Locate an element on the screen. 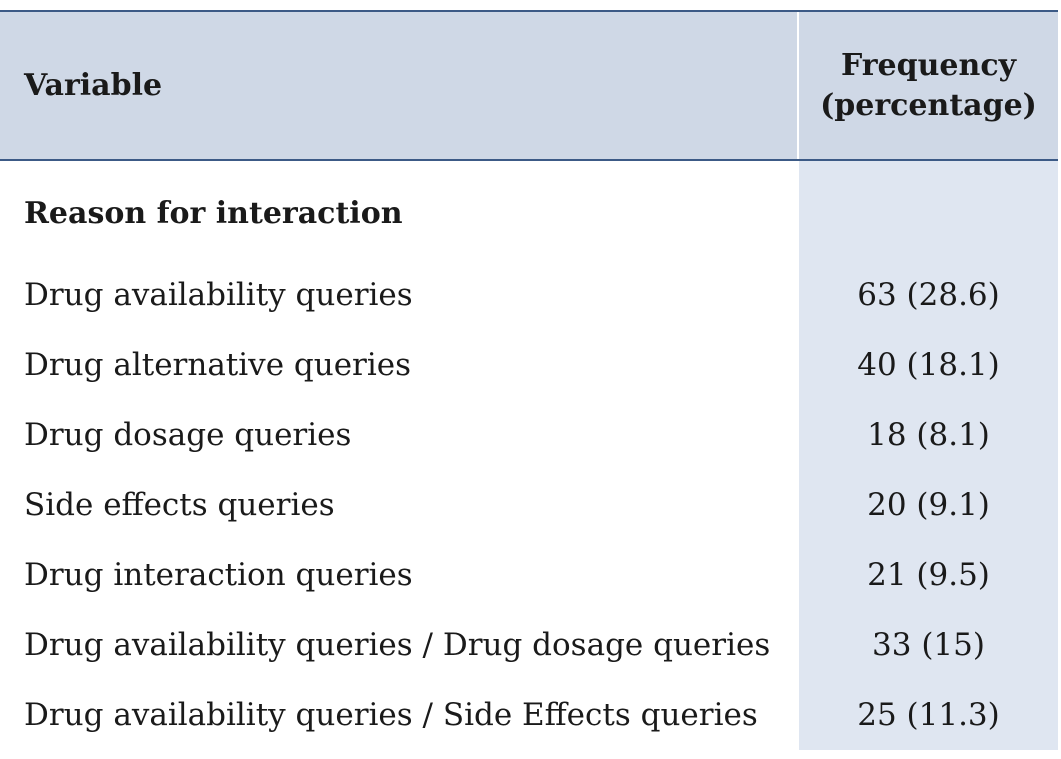 The height and width of the screenshot is (759, 1061). row-value: 63 (28.6) is located at coordinates (927, 295).